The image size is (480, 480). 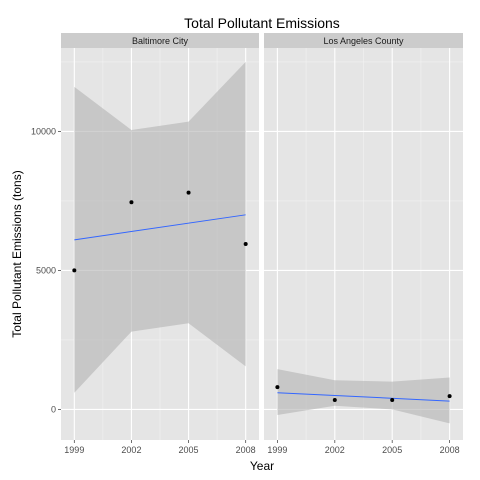 What do you see at coordinates (17, 253) in the screenshot?
I see `y-axis-label: Total Pollutant Emissions (tons)` at bounding box center [17, 253].